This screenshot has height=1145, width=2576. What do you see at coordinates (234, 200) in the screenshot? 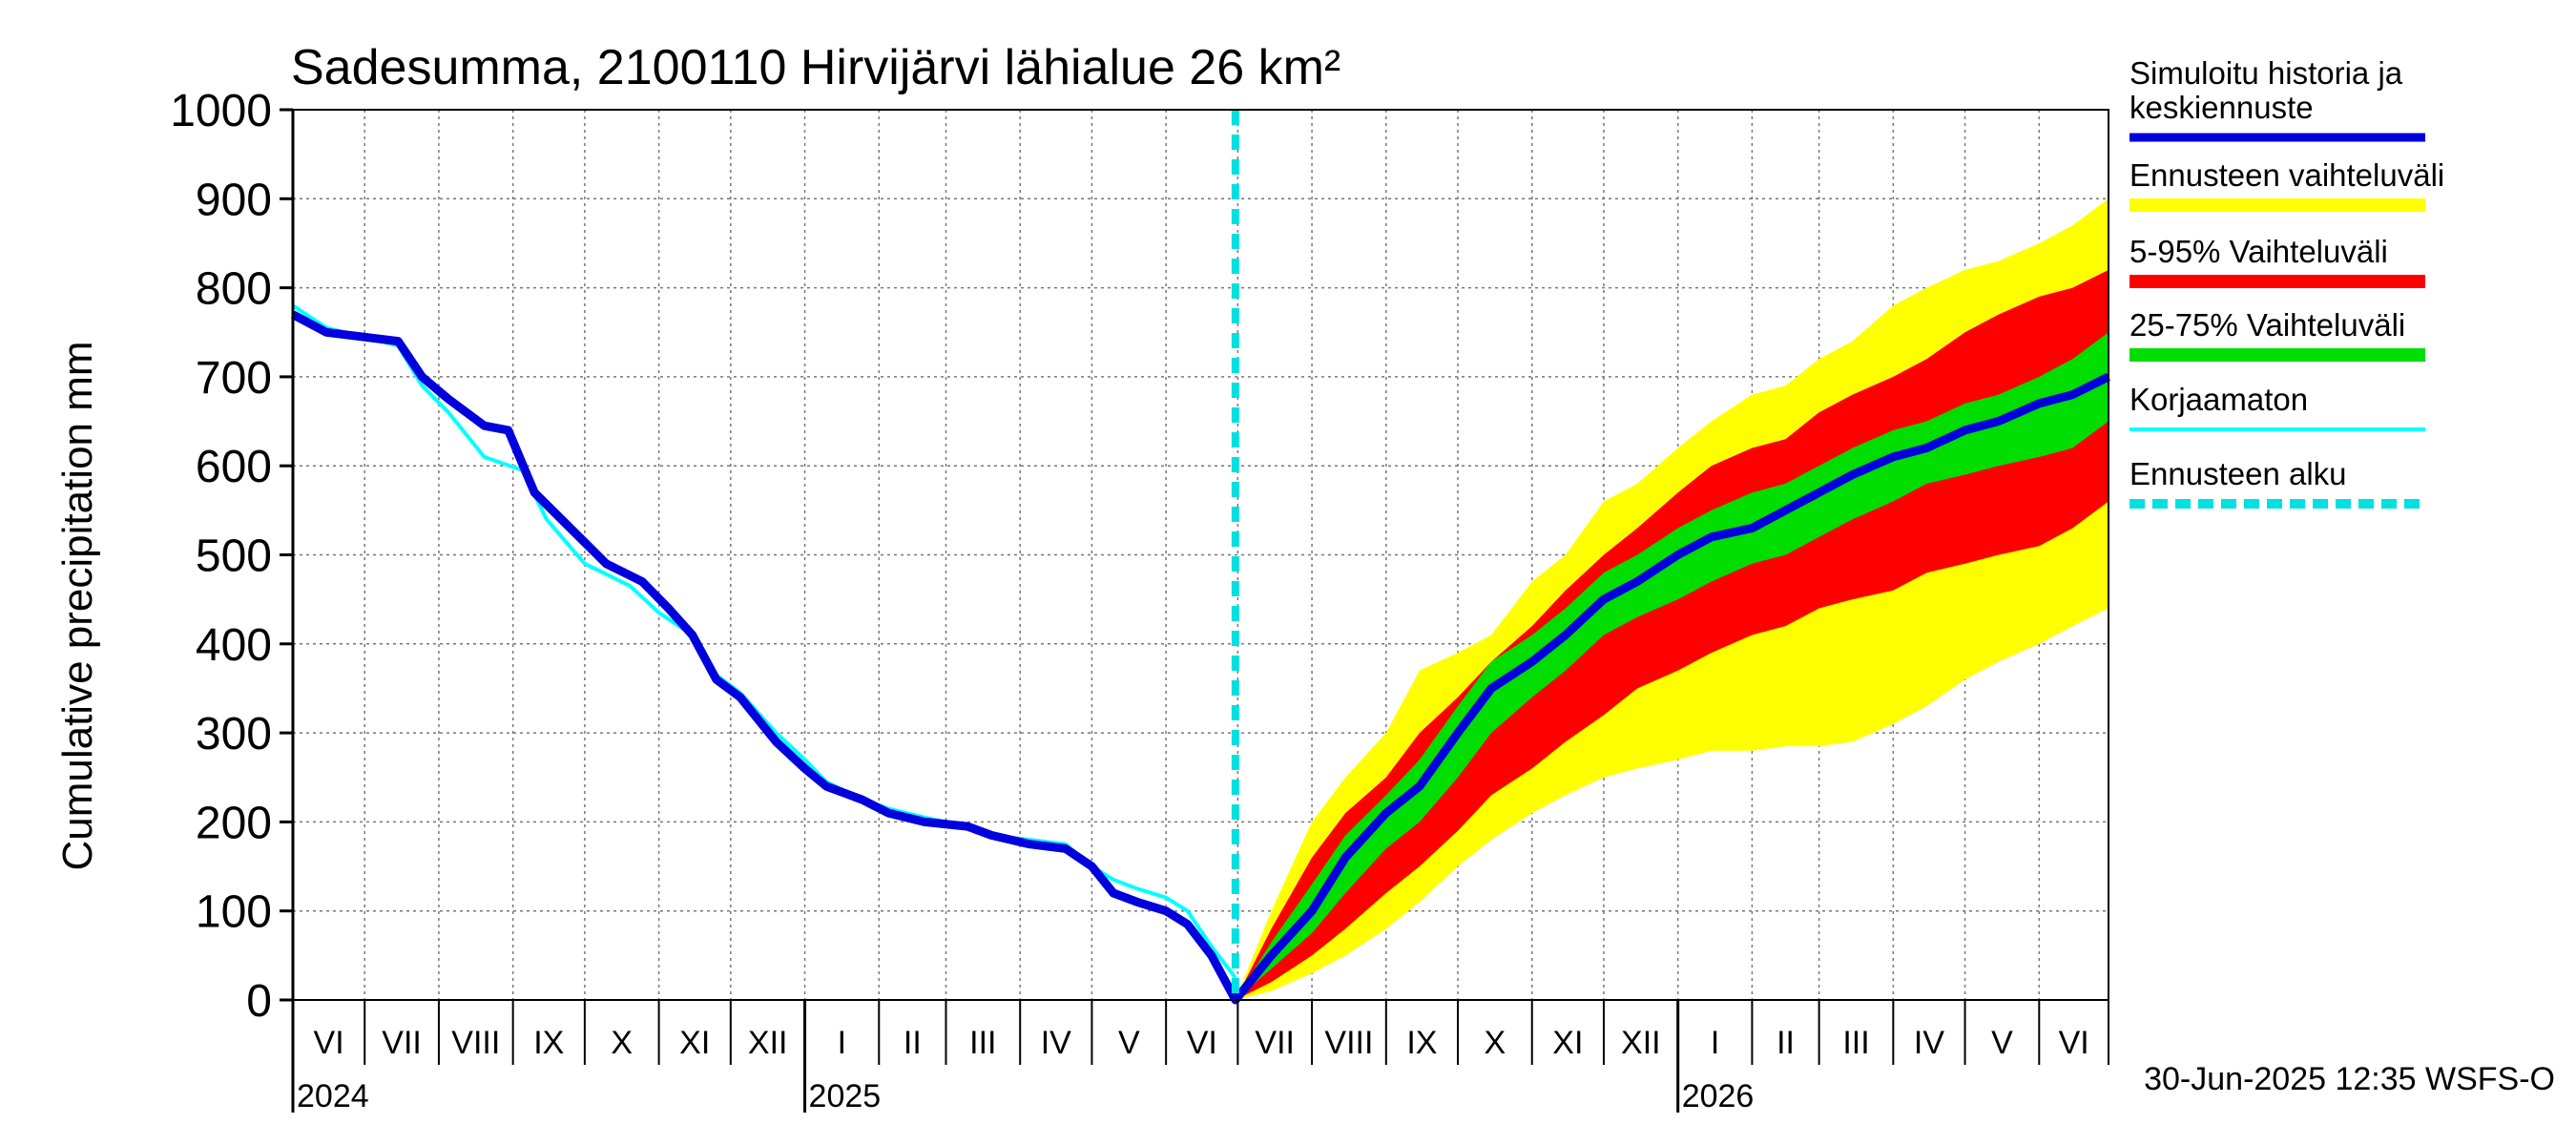
I see `y-tick-label: 900` at bounding box center [234, 200].